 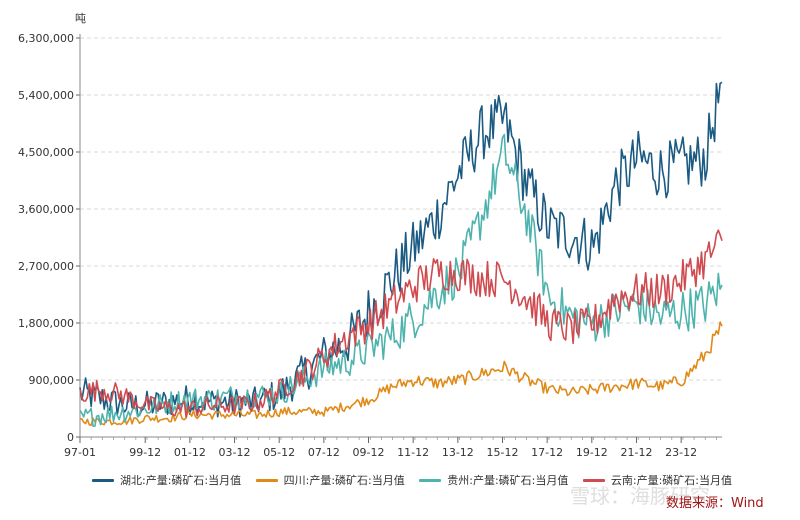 I want to click on legend-label-hubei: 湖北:产量:磷矿石:当月值, so click(x=181, y=480).